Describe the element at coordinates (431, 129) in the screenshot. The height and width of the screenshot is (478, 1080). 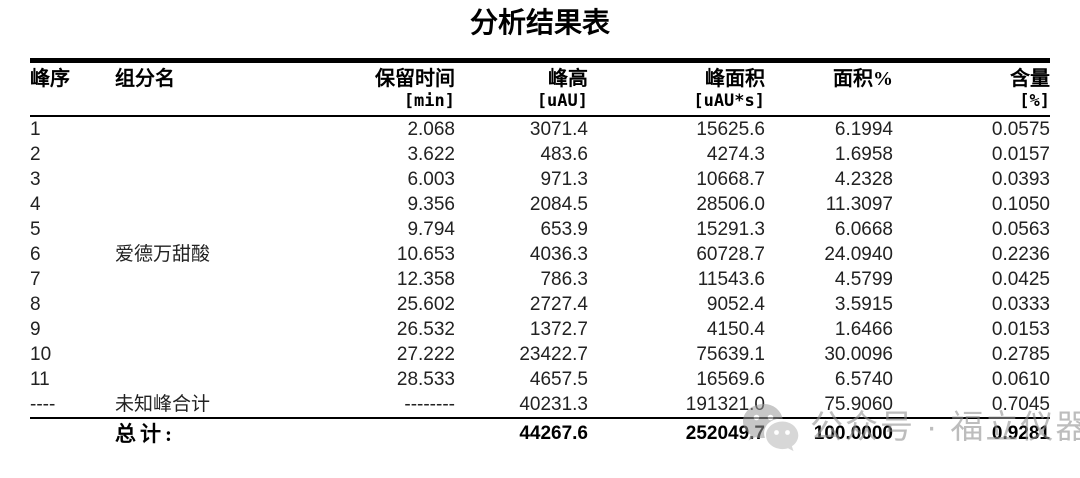
I see `cell-retention-time: 2.068` at that location.